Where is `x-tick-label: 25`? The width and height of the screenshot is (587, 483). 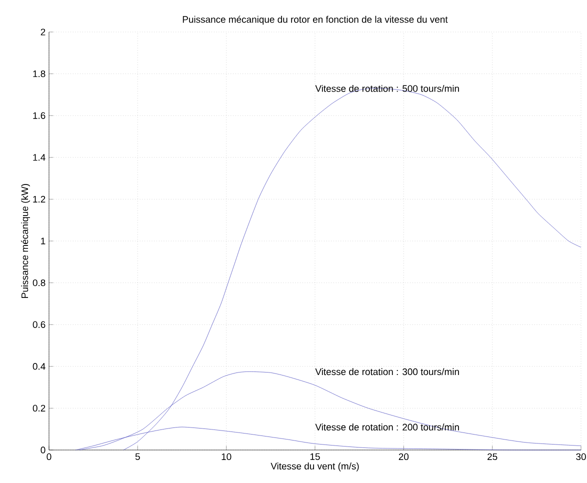 x-tick-label: 25 is located at coordinates (493, 456).